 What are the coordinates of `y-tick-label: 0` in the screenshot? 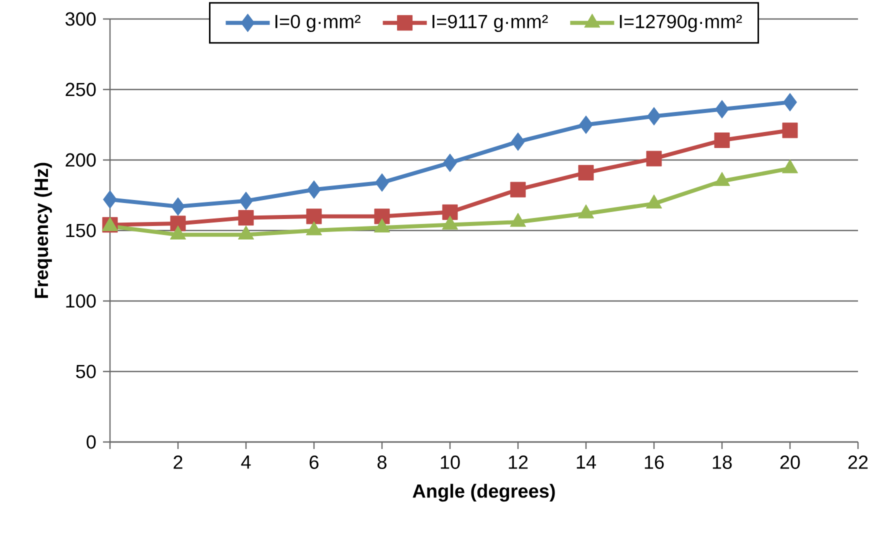 It's located at (91, 442).